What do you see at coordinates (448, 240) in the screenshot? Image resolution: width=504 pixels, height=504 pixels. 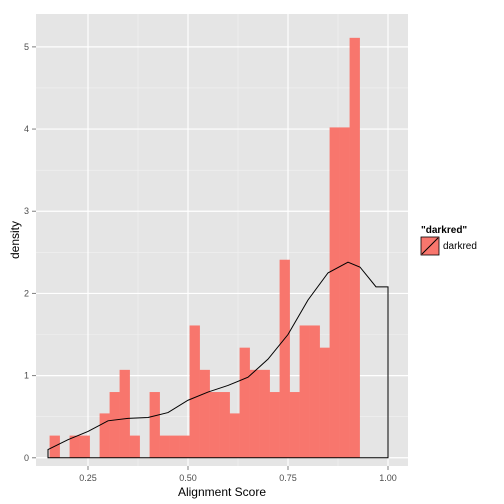 I see `legend: "darkred" darkred` at bounding box center [448, 240].